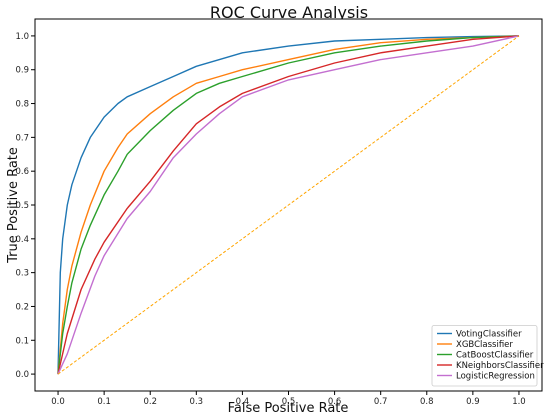 Image resolution: width=550 pixels, height=415 pixels. I want to click on y-tick-label: 1.0, so click(22, 37).